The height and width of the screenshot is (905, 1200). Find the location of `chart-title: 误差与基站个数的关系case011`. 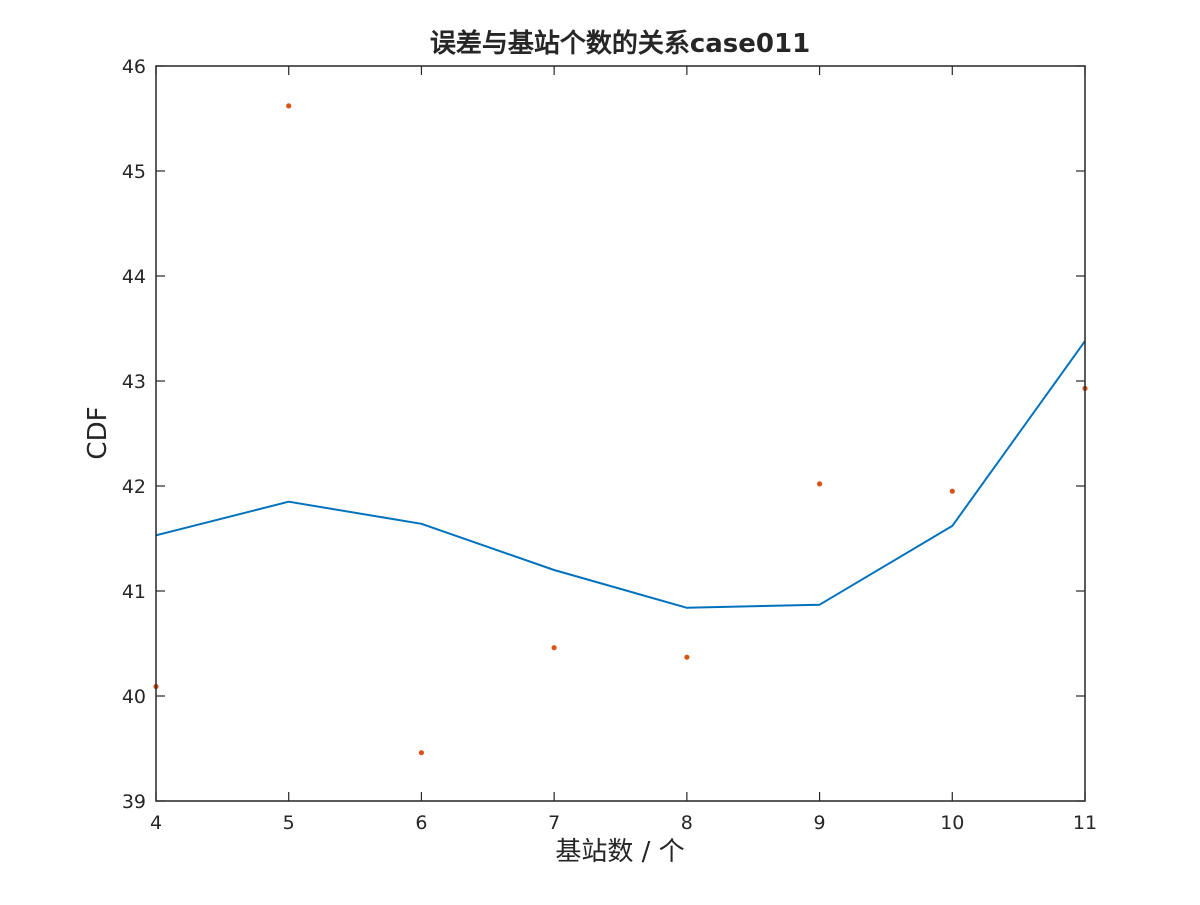

chart-title: 误差与基站个数的关系case011 is located at coordinates (620, 43).